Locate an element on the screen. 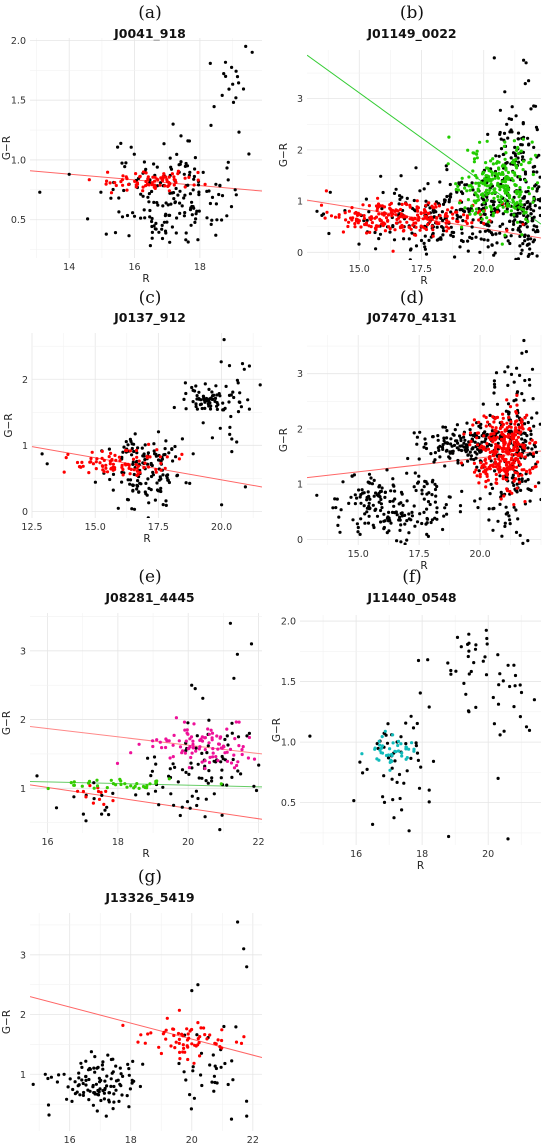 This screenshot has width=550, height=1147. grid is located at coordinates (420, 730).